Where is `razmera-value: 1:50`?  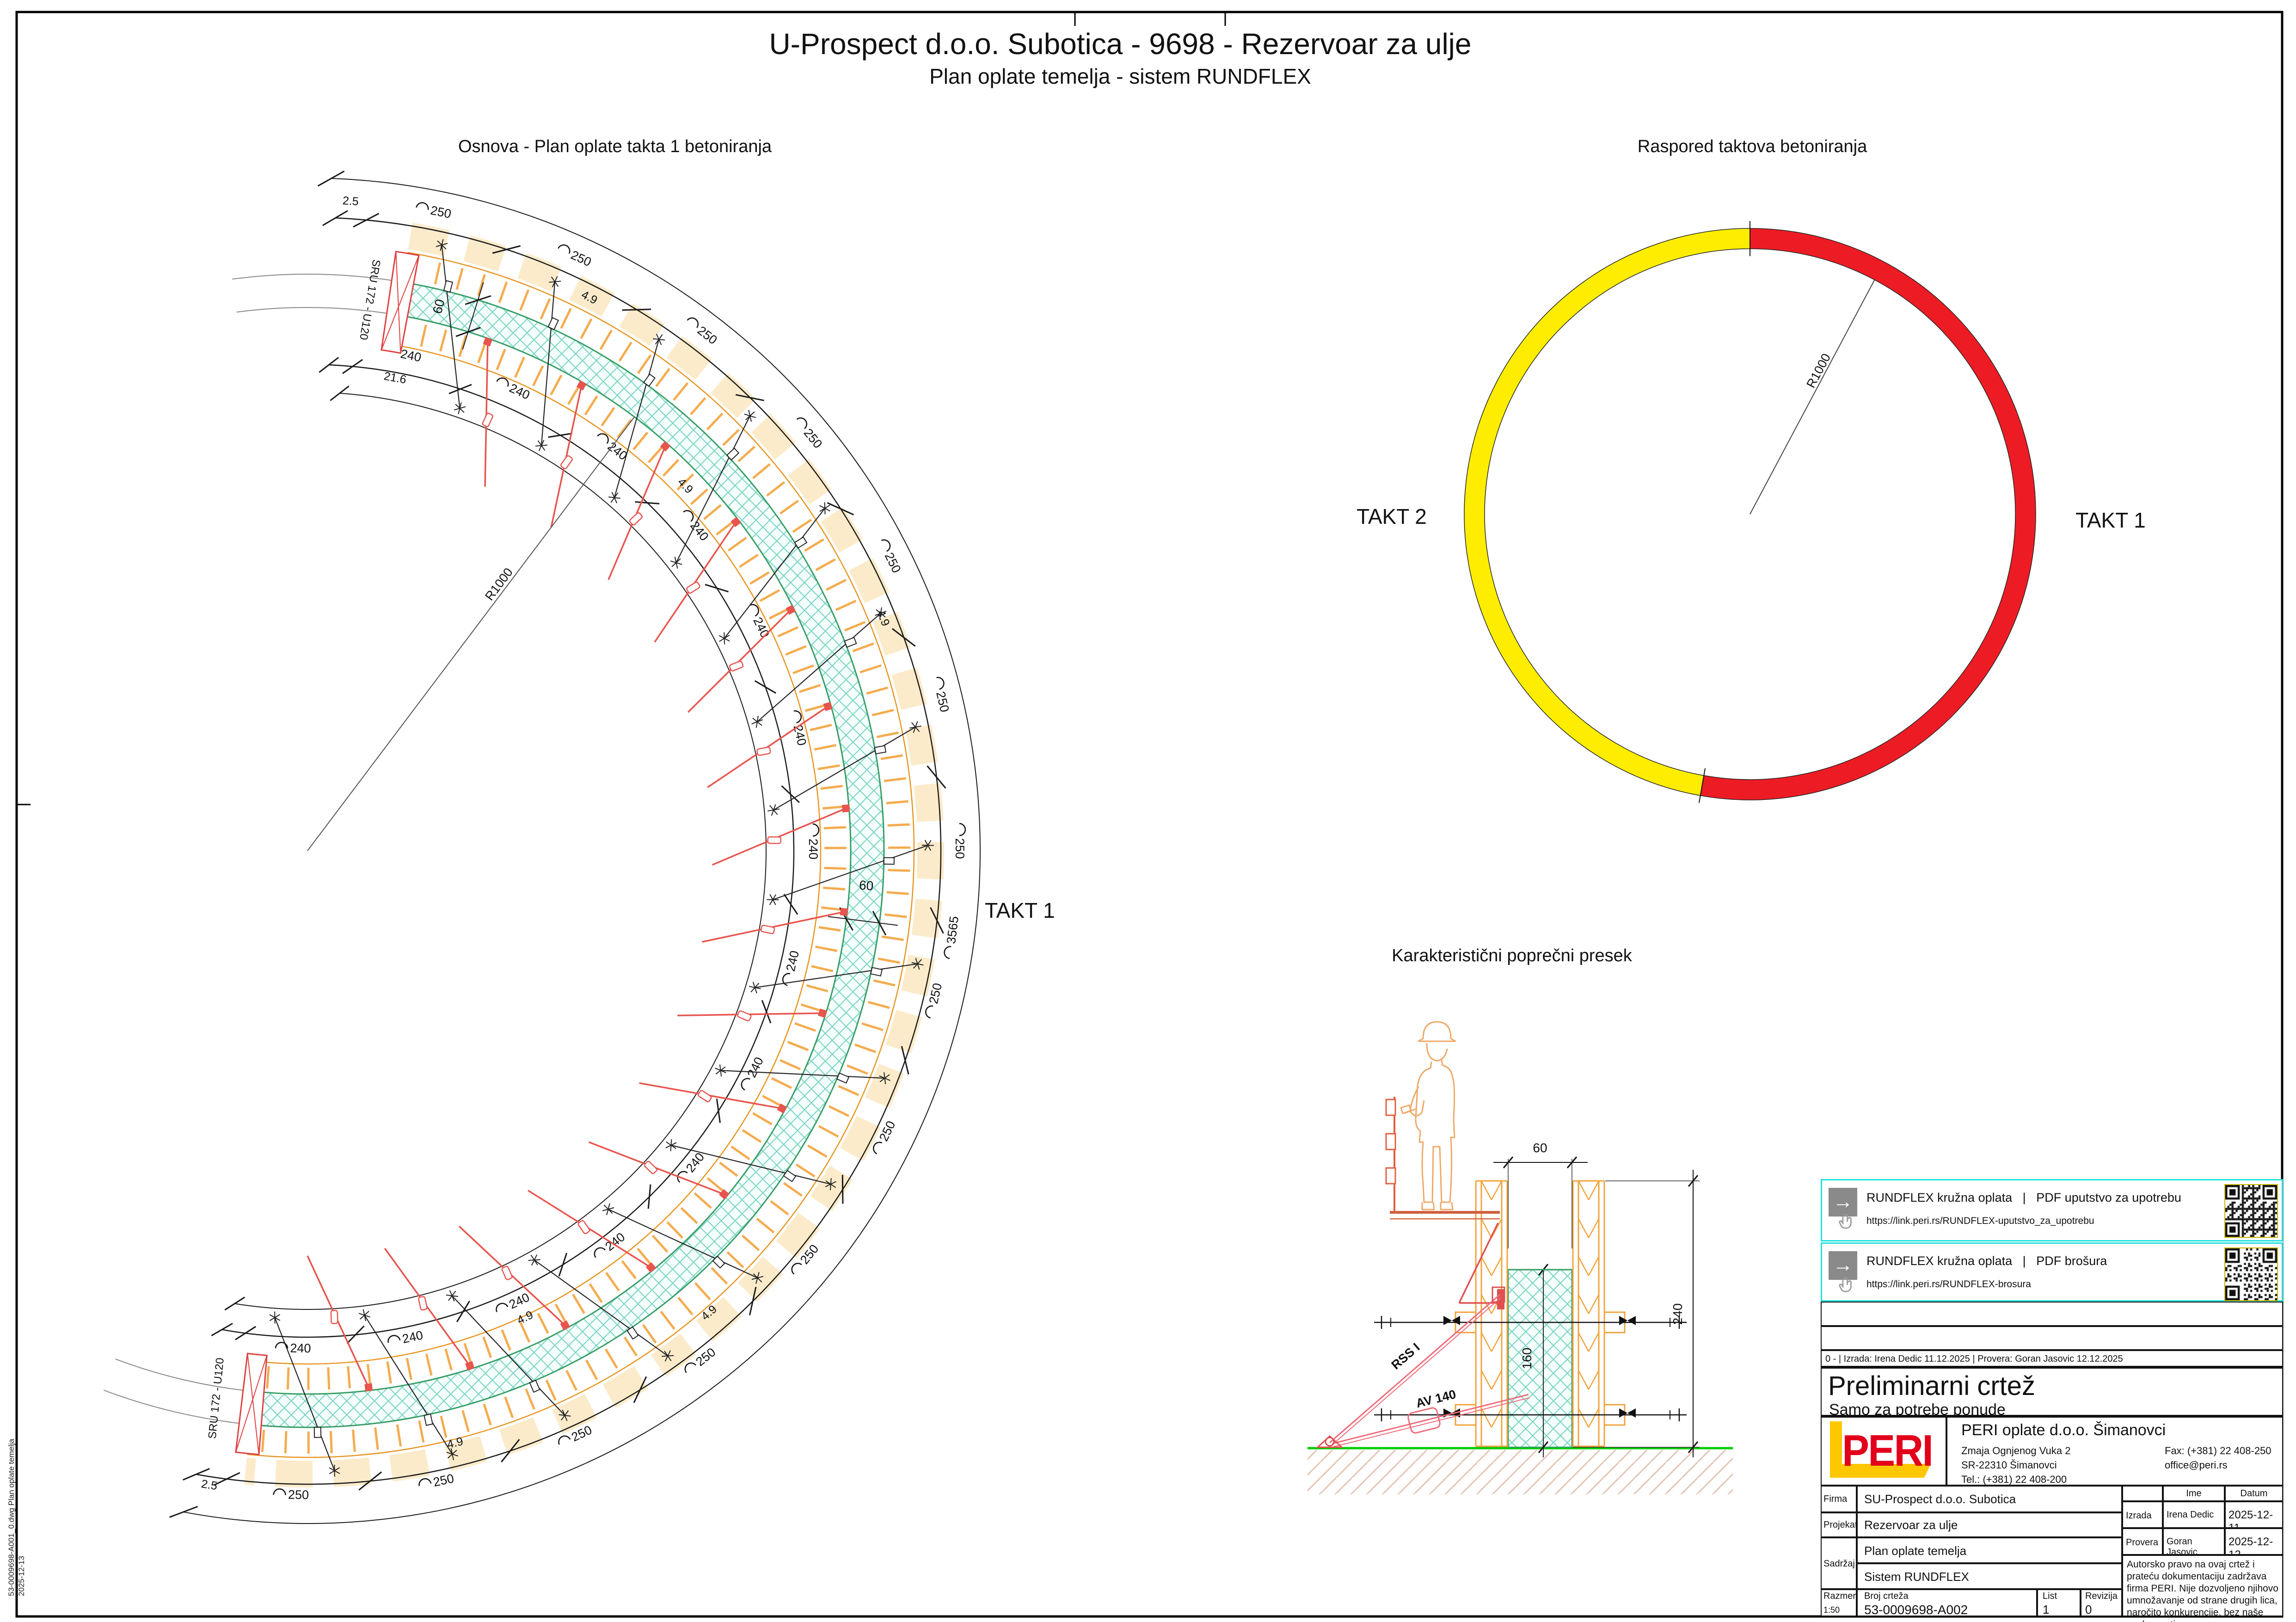 razmera-value: 1:50 is located at coordinates (1831, 1610).